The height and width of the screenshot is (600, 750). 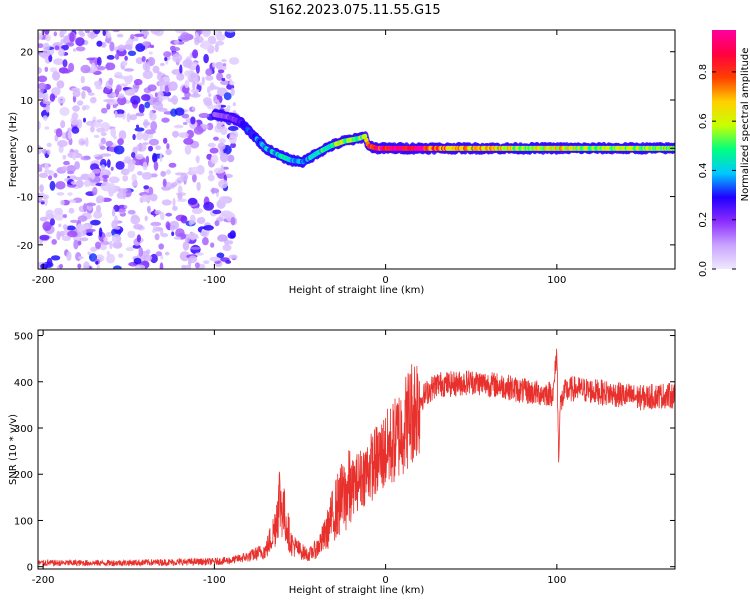 What do you see at coordinates (25, 246) in the screenshot?
I see `spectrogram-y-tick-label: -20` at bounding box center [25, 246].